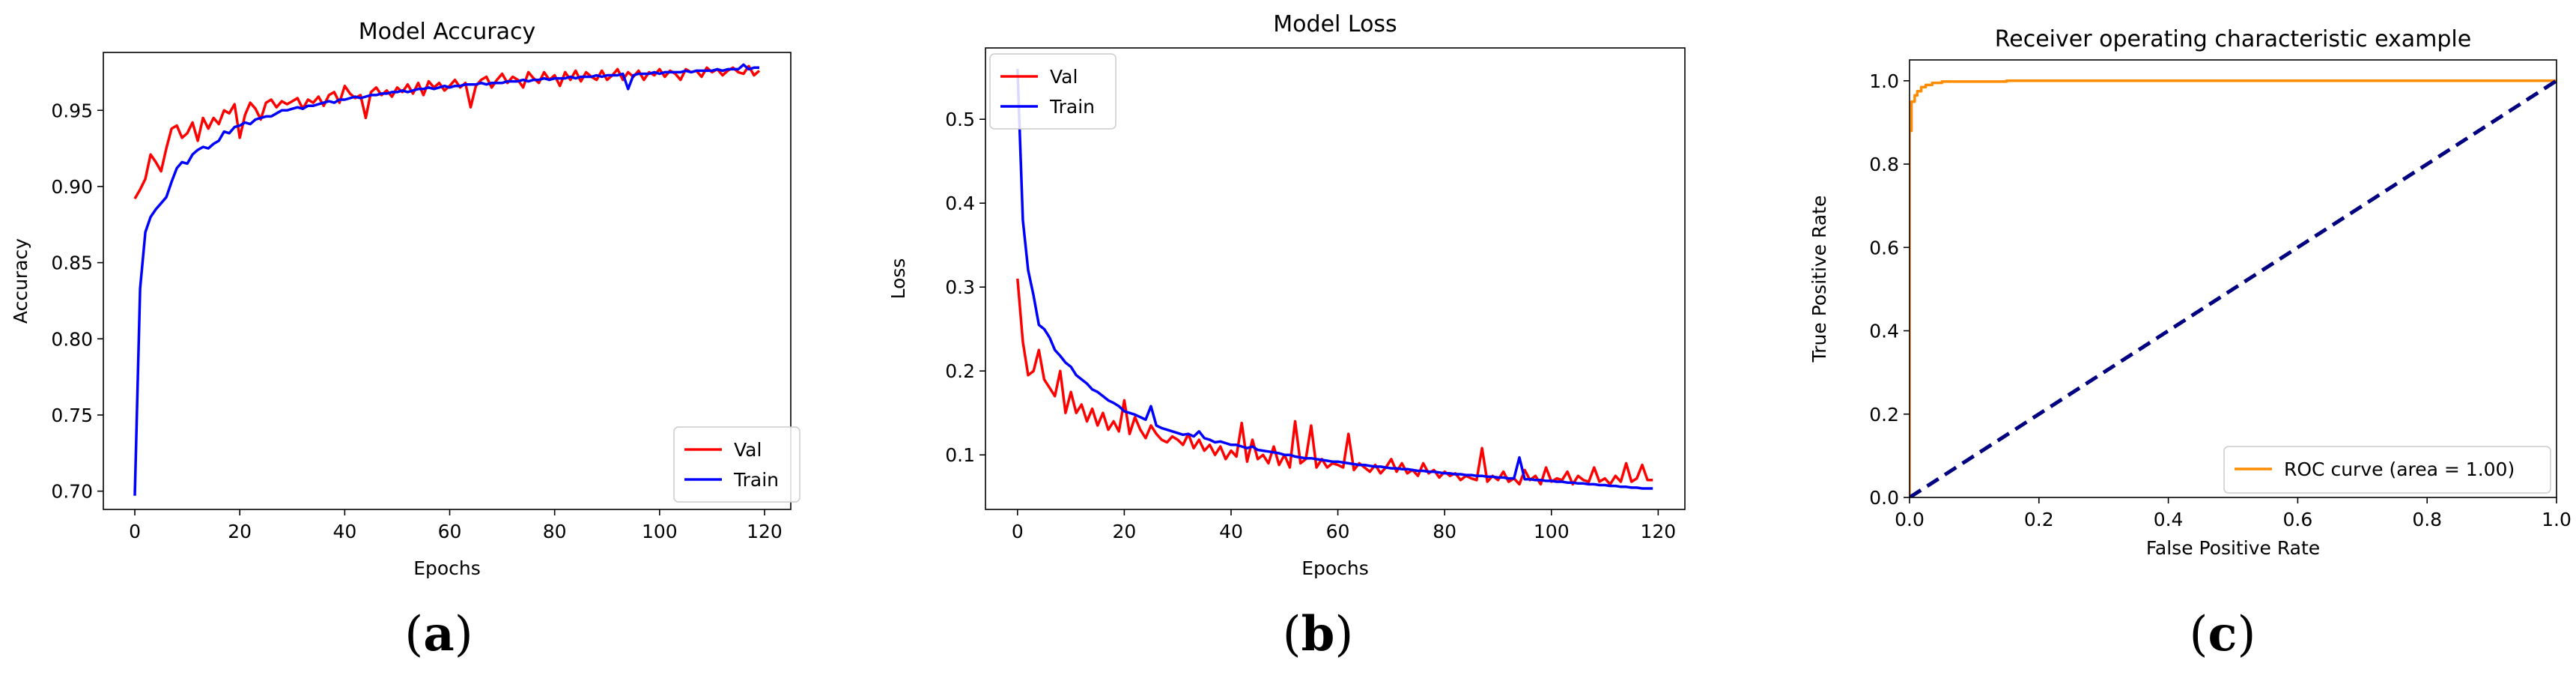 This screenshot has height=675, width=2576. Describe the element at coordinates (1884, 247) in the screenshot. I see `y-tick-label: 0.6` at that location.